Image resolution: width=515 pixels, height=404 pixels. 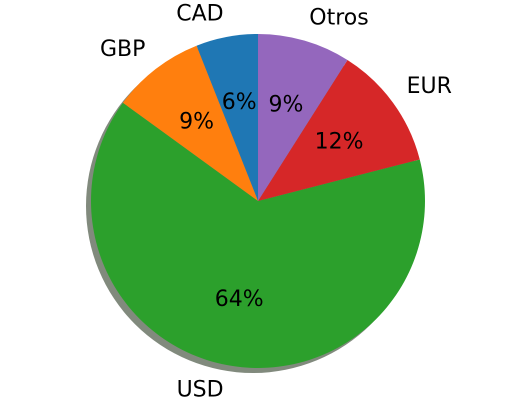 What do you see at coordinates (196, 121) in the screenshot?
I see `pct-label-gbp: 9%` at bounding box center [196, 121].